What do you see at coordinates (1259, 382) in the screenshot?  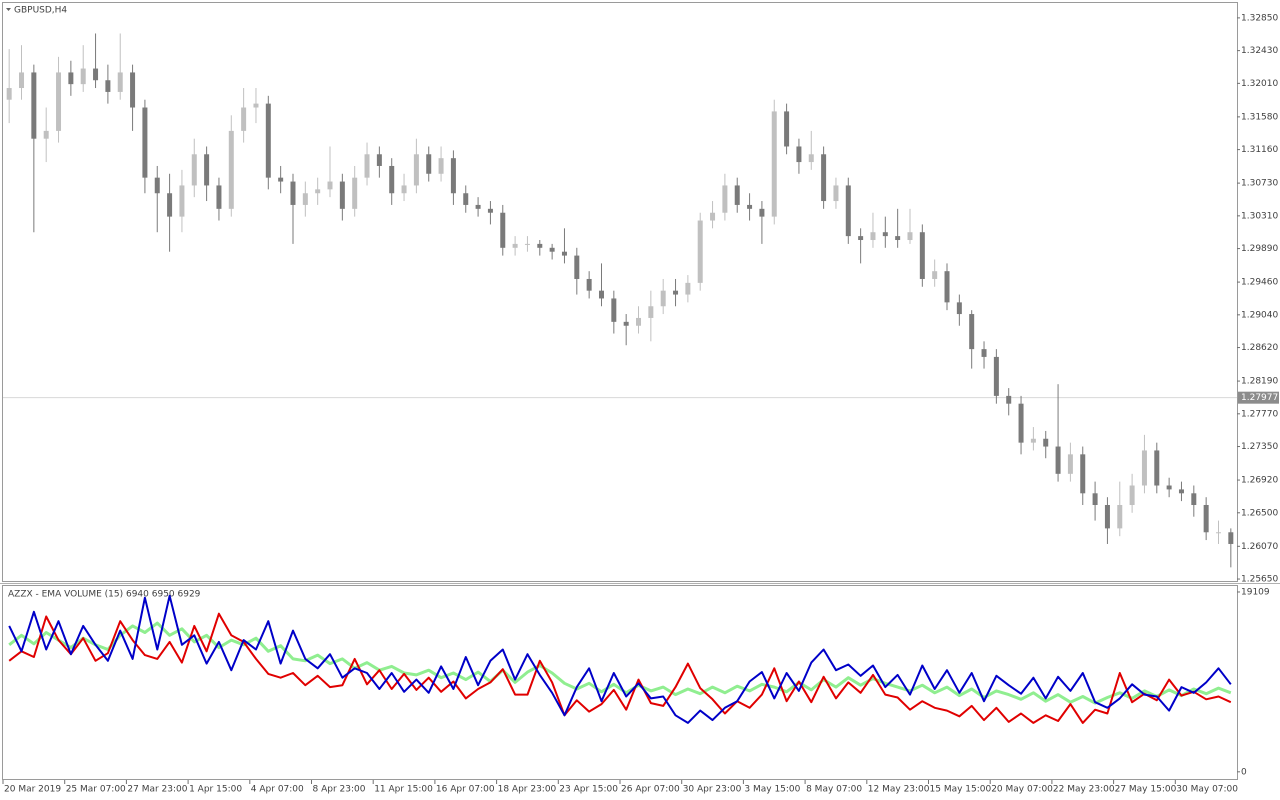 I see `y-tick-label: 1.28190` at bounding box center [1259, 382].